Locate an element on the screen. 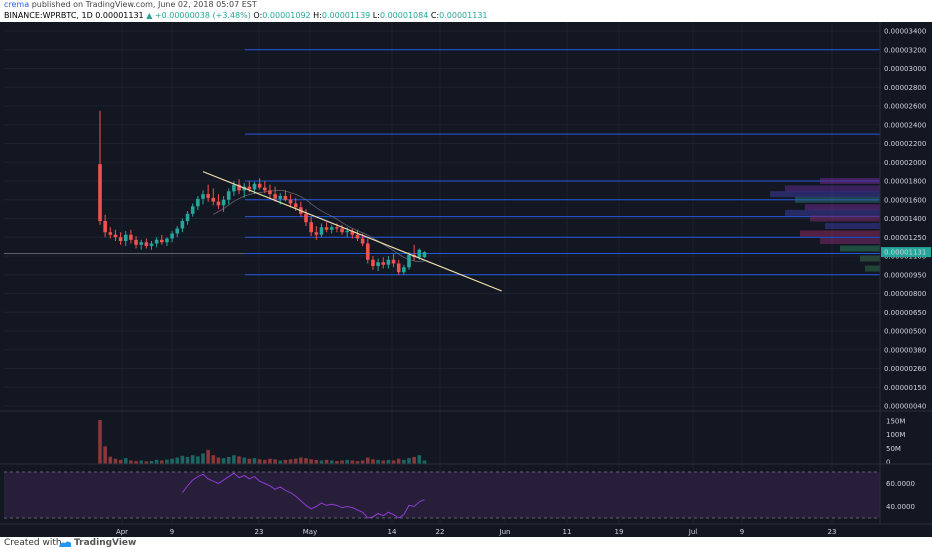 This screenshot has width=932, height=550. last-price-badge is located at coordinates (906, 252).